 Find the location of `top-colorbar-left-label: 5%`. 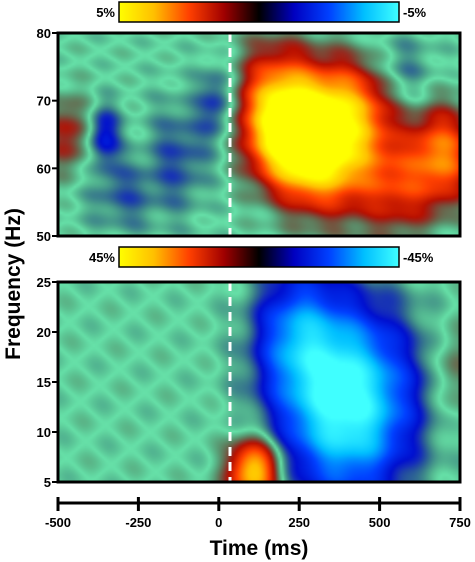

top-colorbar-left-label: 5% is located at coordinates (105, 12).